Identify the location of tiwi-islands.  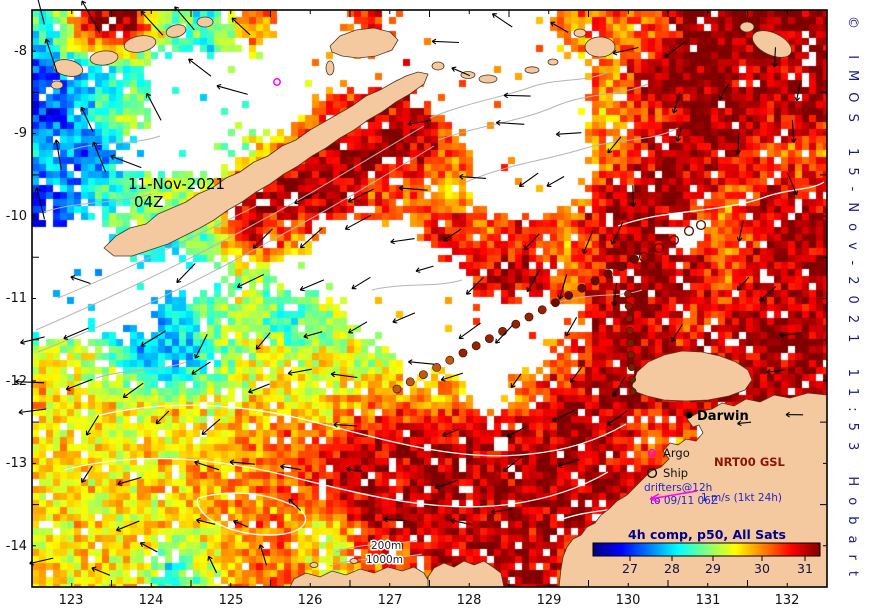
(692, 376).